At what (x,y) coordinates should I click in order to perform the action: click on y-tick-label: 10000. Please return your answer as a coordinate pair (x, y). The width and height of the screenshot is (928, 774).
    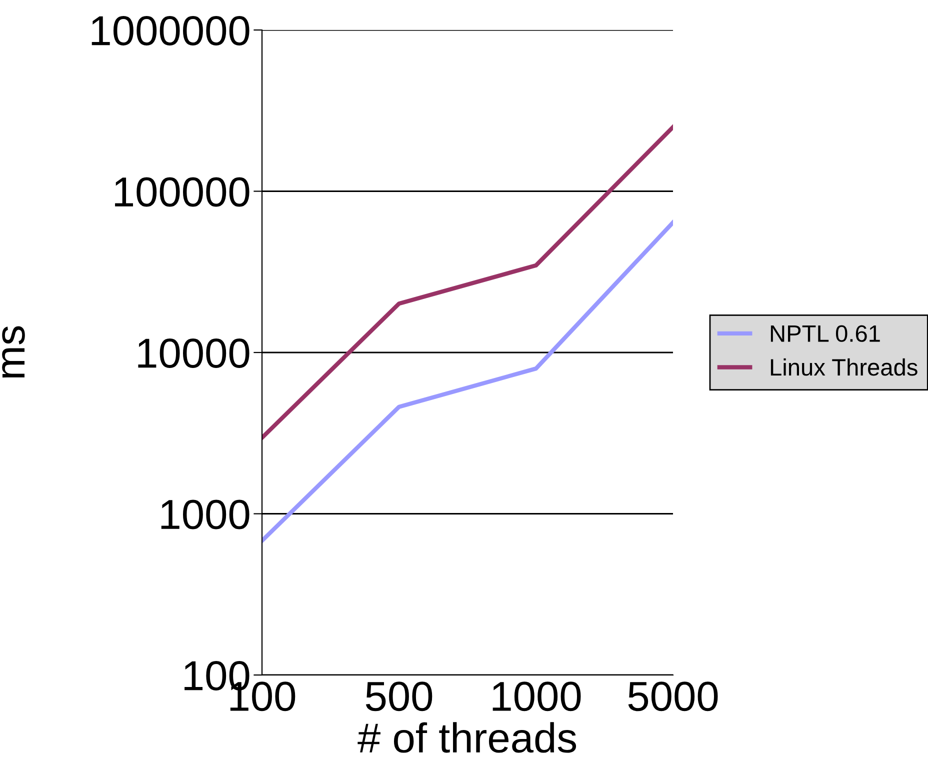
    Looking at the image, I should click on (194, 353).